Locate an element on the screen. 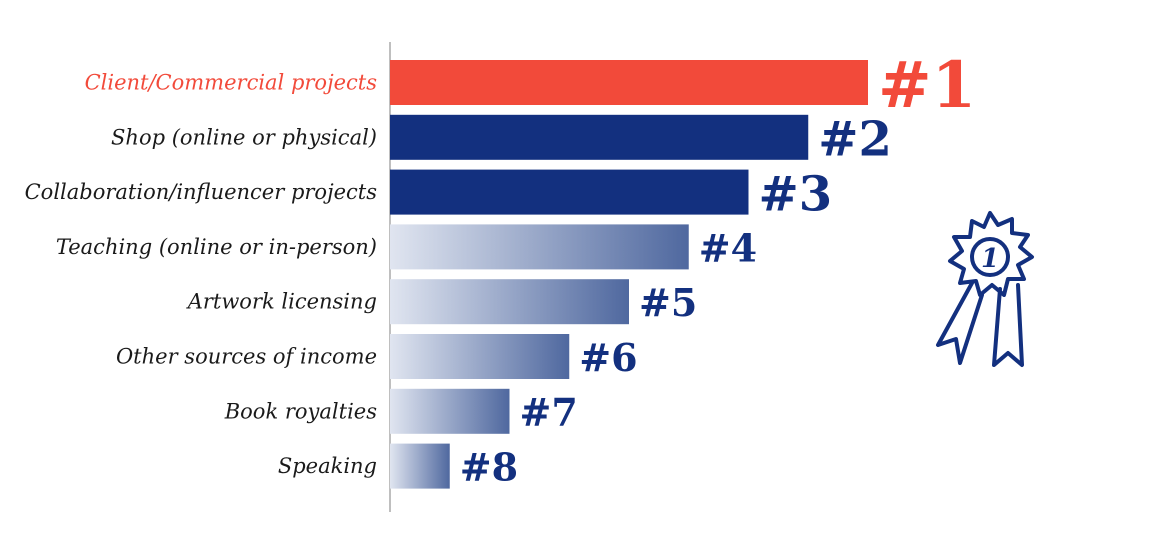 The image size is (1175, 549). category-label: Speaking is located at coordinates (327, 466).